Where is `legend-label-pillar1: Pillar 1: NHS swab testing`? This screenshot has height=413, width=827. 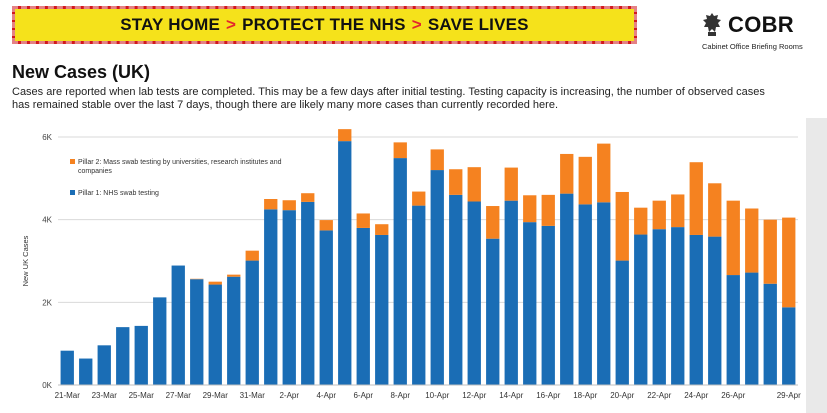
legend-label-pillar1: Pillar 1: NHS swab testing is located at coordinates (118, 193).